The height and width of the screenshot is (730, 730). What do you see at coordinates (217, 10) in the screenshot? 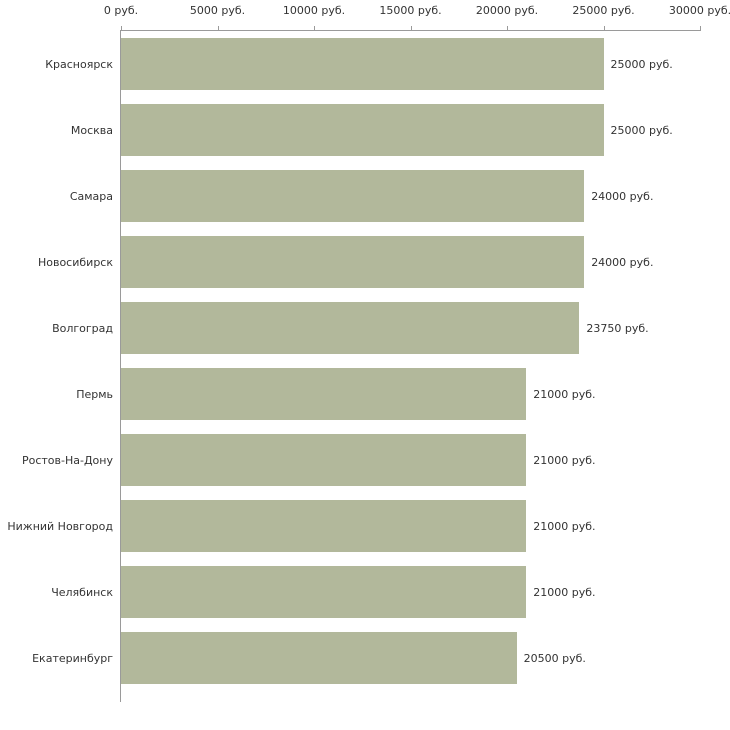
I see `x-tick-label: 5000 руб.` at bounding box center [217, 10].